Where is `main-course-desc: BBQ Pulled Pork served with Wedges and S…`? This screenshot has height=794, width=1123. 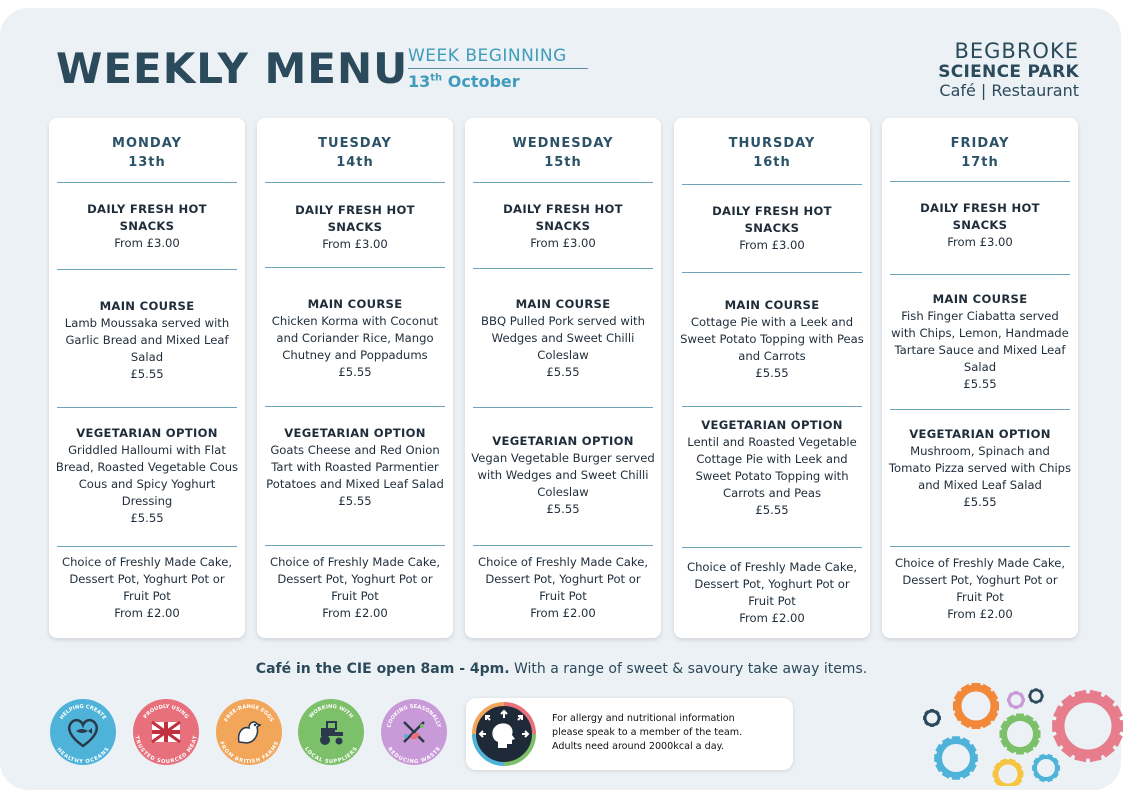 main-course-desc: BBQ Pulled Pork served with Wedges and S… is located at coordinates (563, 338).